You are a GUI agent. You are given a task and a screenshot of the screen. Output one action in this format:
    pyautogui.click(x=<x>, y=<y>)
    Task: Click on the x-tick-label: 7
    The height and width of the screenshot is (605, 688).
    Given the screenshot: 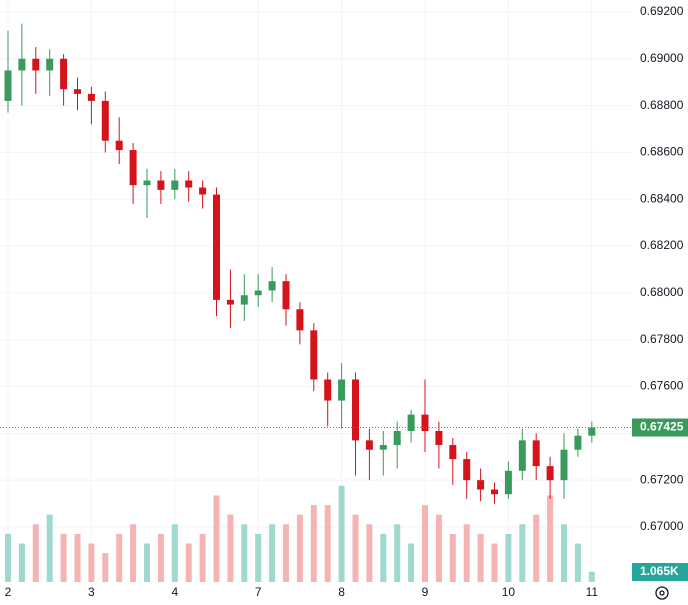 What is the action you would take?
    pyautogui.click(x=258, y=592)
    